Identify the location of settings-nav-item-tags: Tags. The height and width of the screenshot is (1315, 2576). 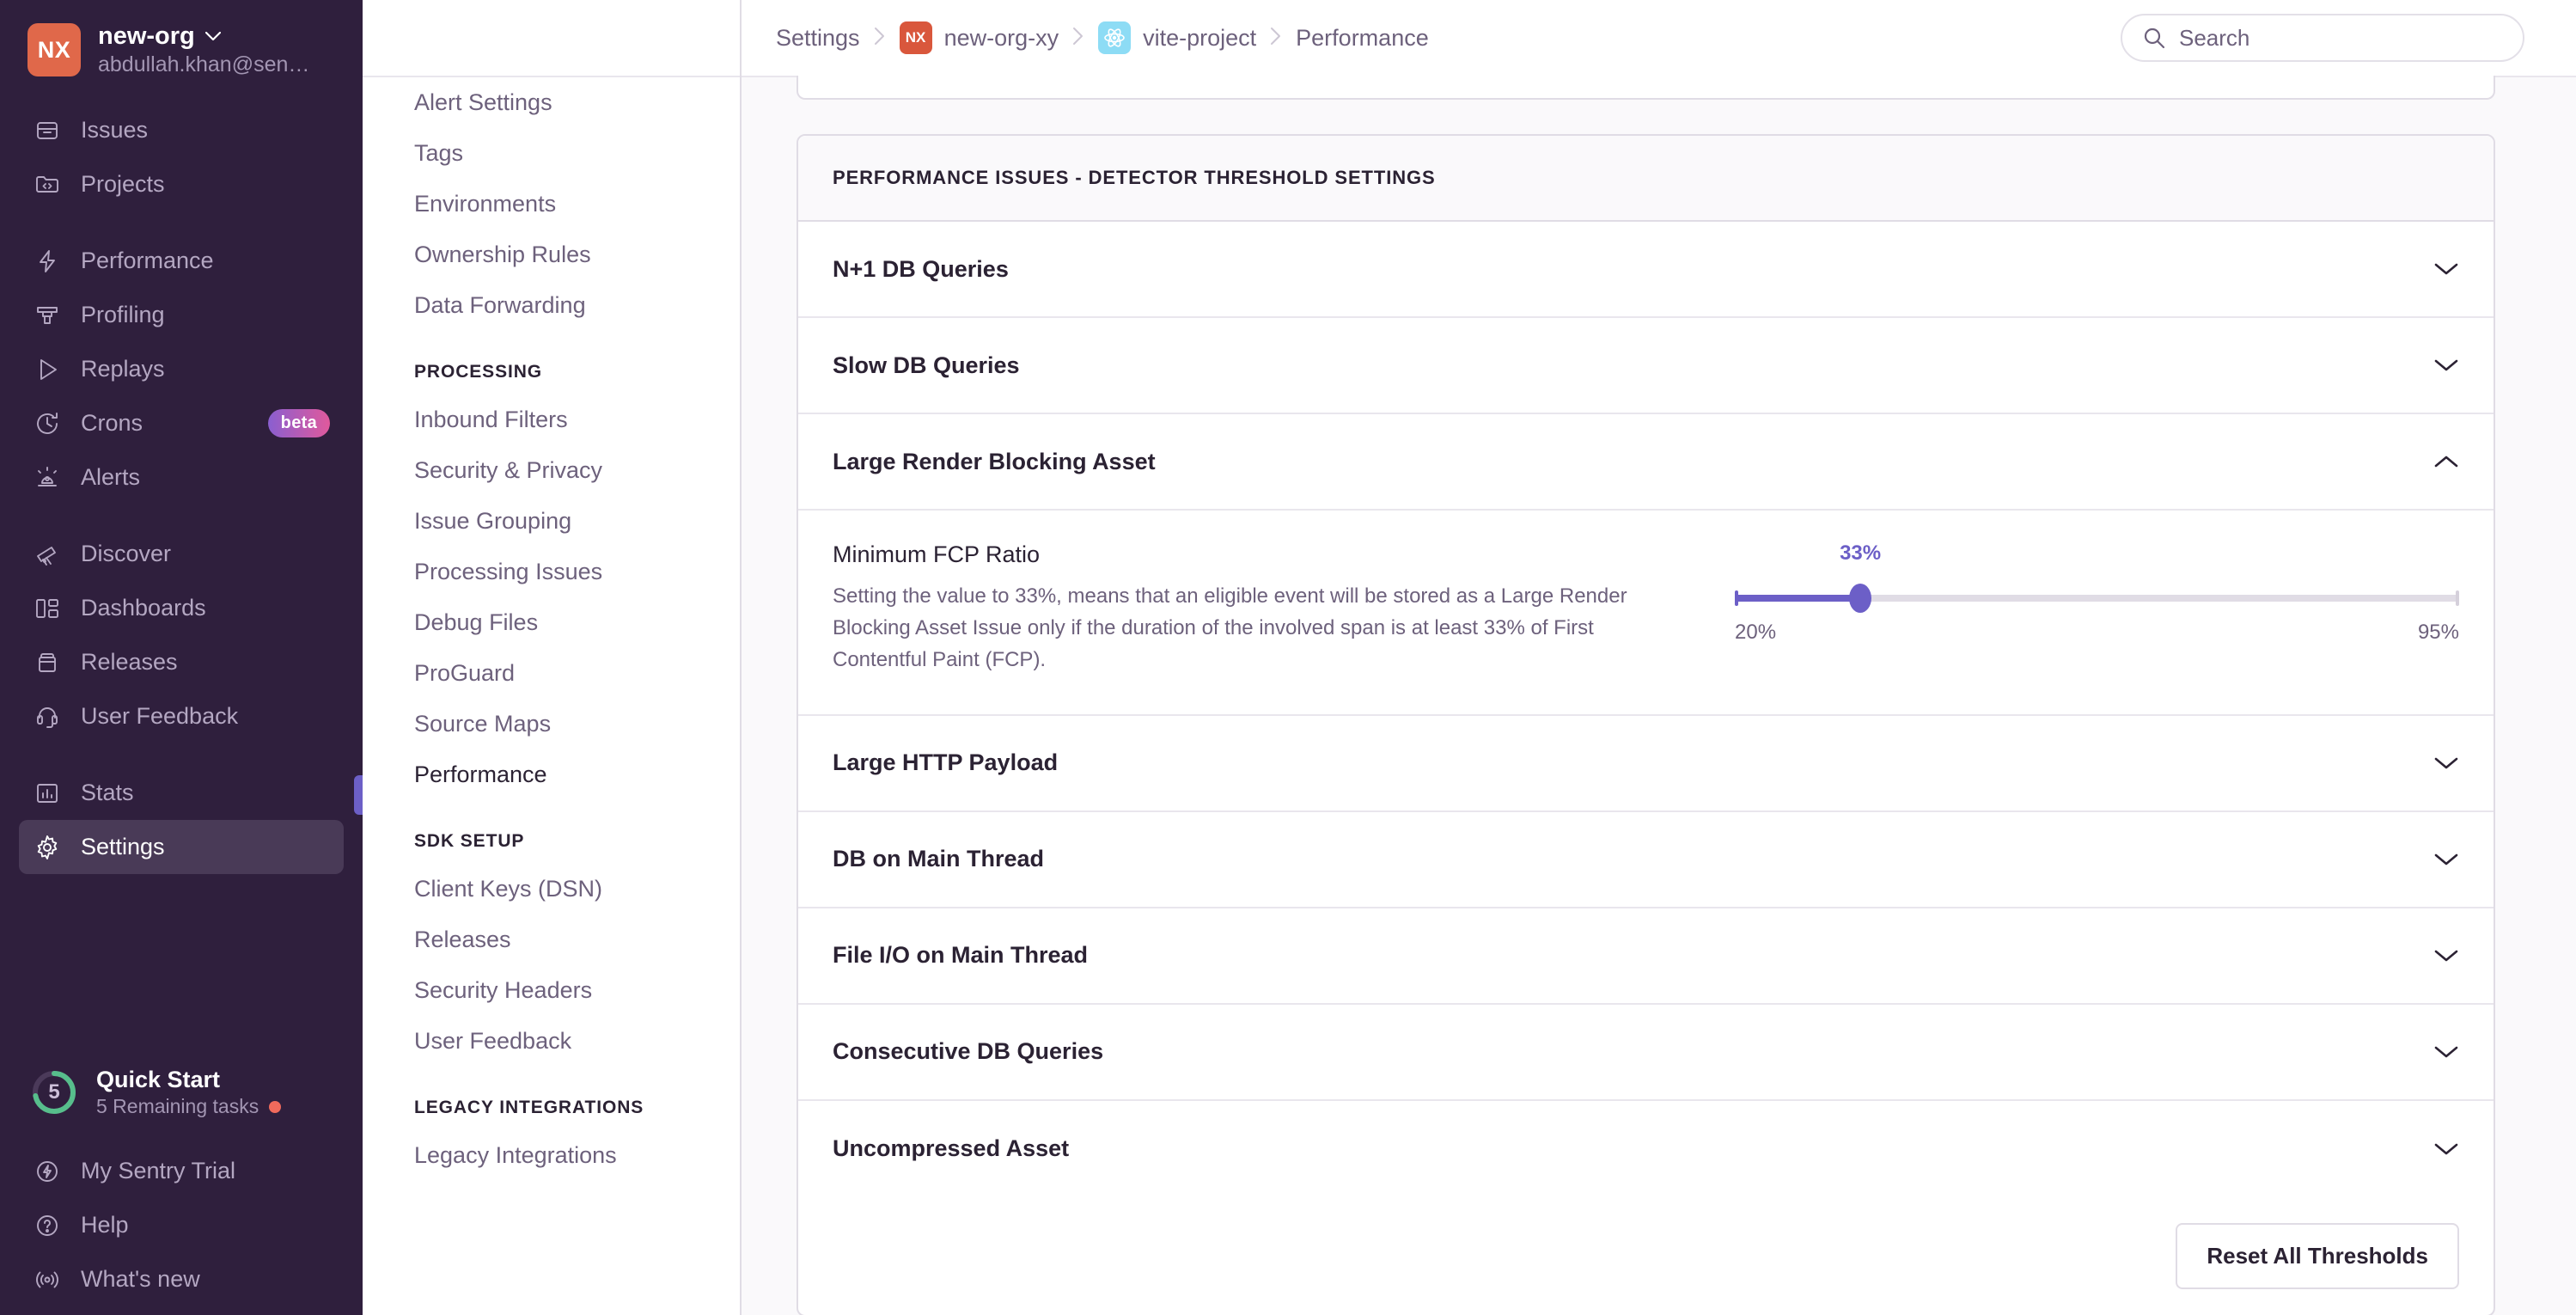
(439, 153).